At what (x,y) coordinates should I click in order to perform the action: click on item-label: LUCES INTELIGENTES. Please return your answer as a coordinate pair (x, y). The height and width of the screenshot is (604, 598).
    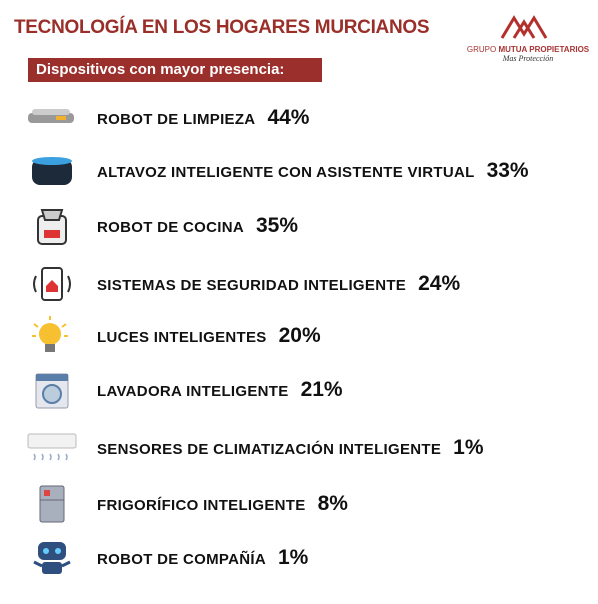
    Looking at the image, I should click on (182, 337).